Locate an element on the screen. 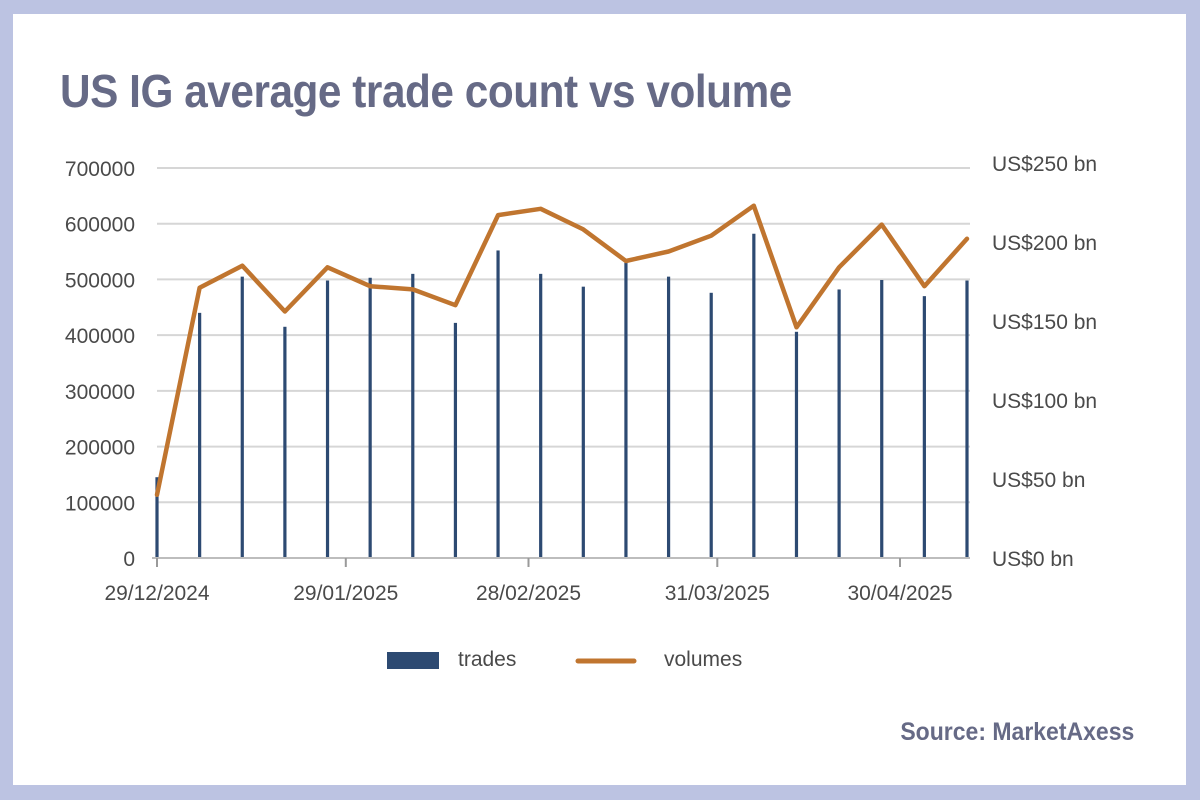  y-left-tick-label: 700000 is located at coordinates (100, 169).